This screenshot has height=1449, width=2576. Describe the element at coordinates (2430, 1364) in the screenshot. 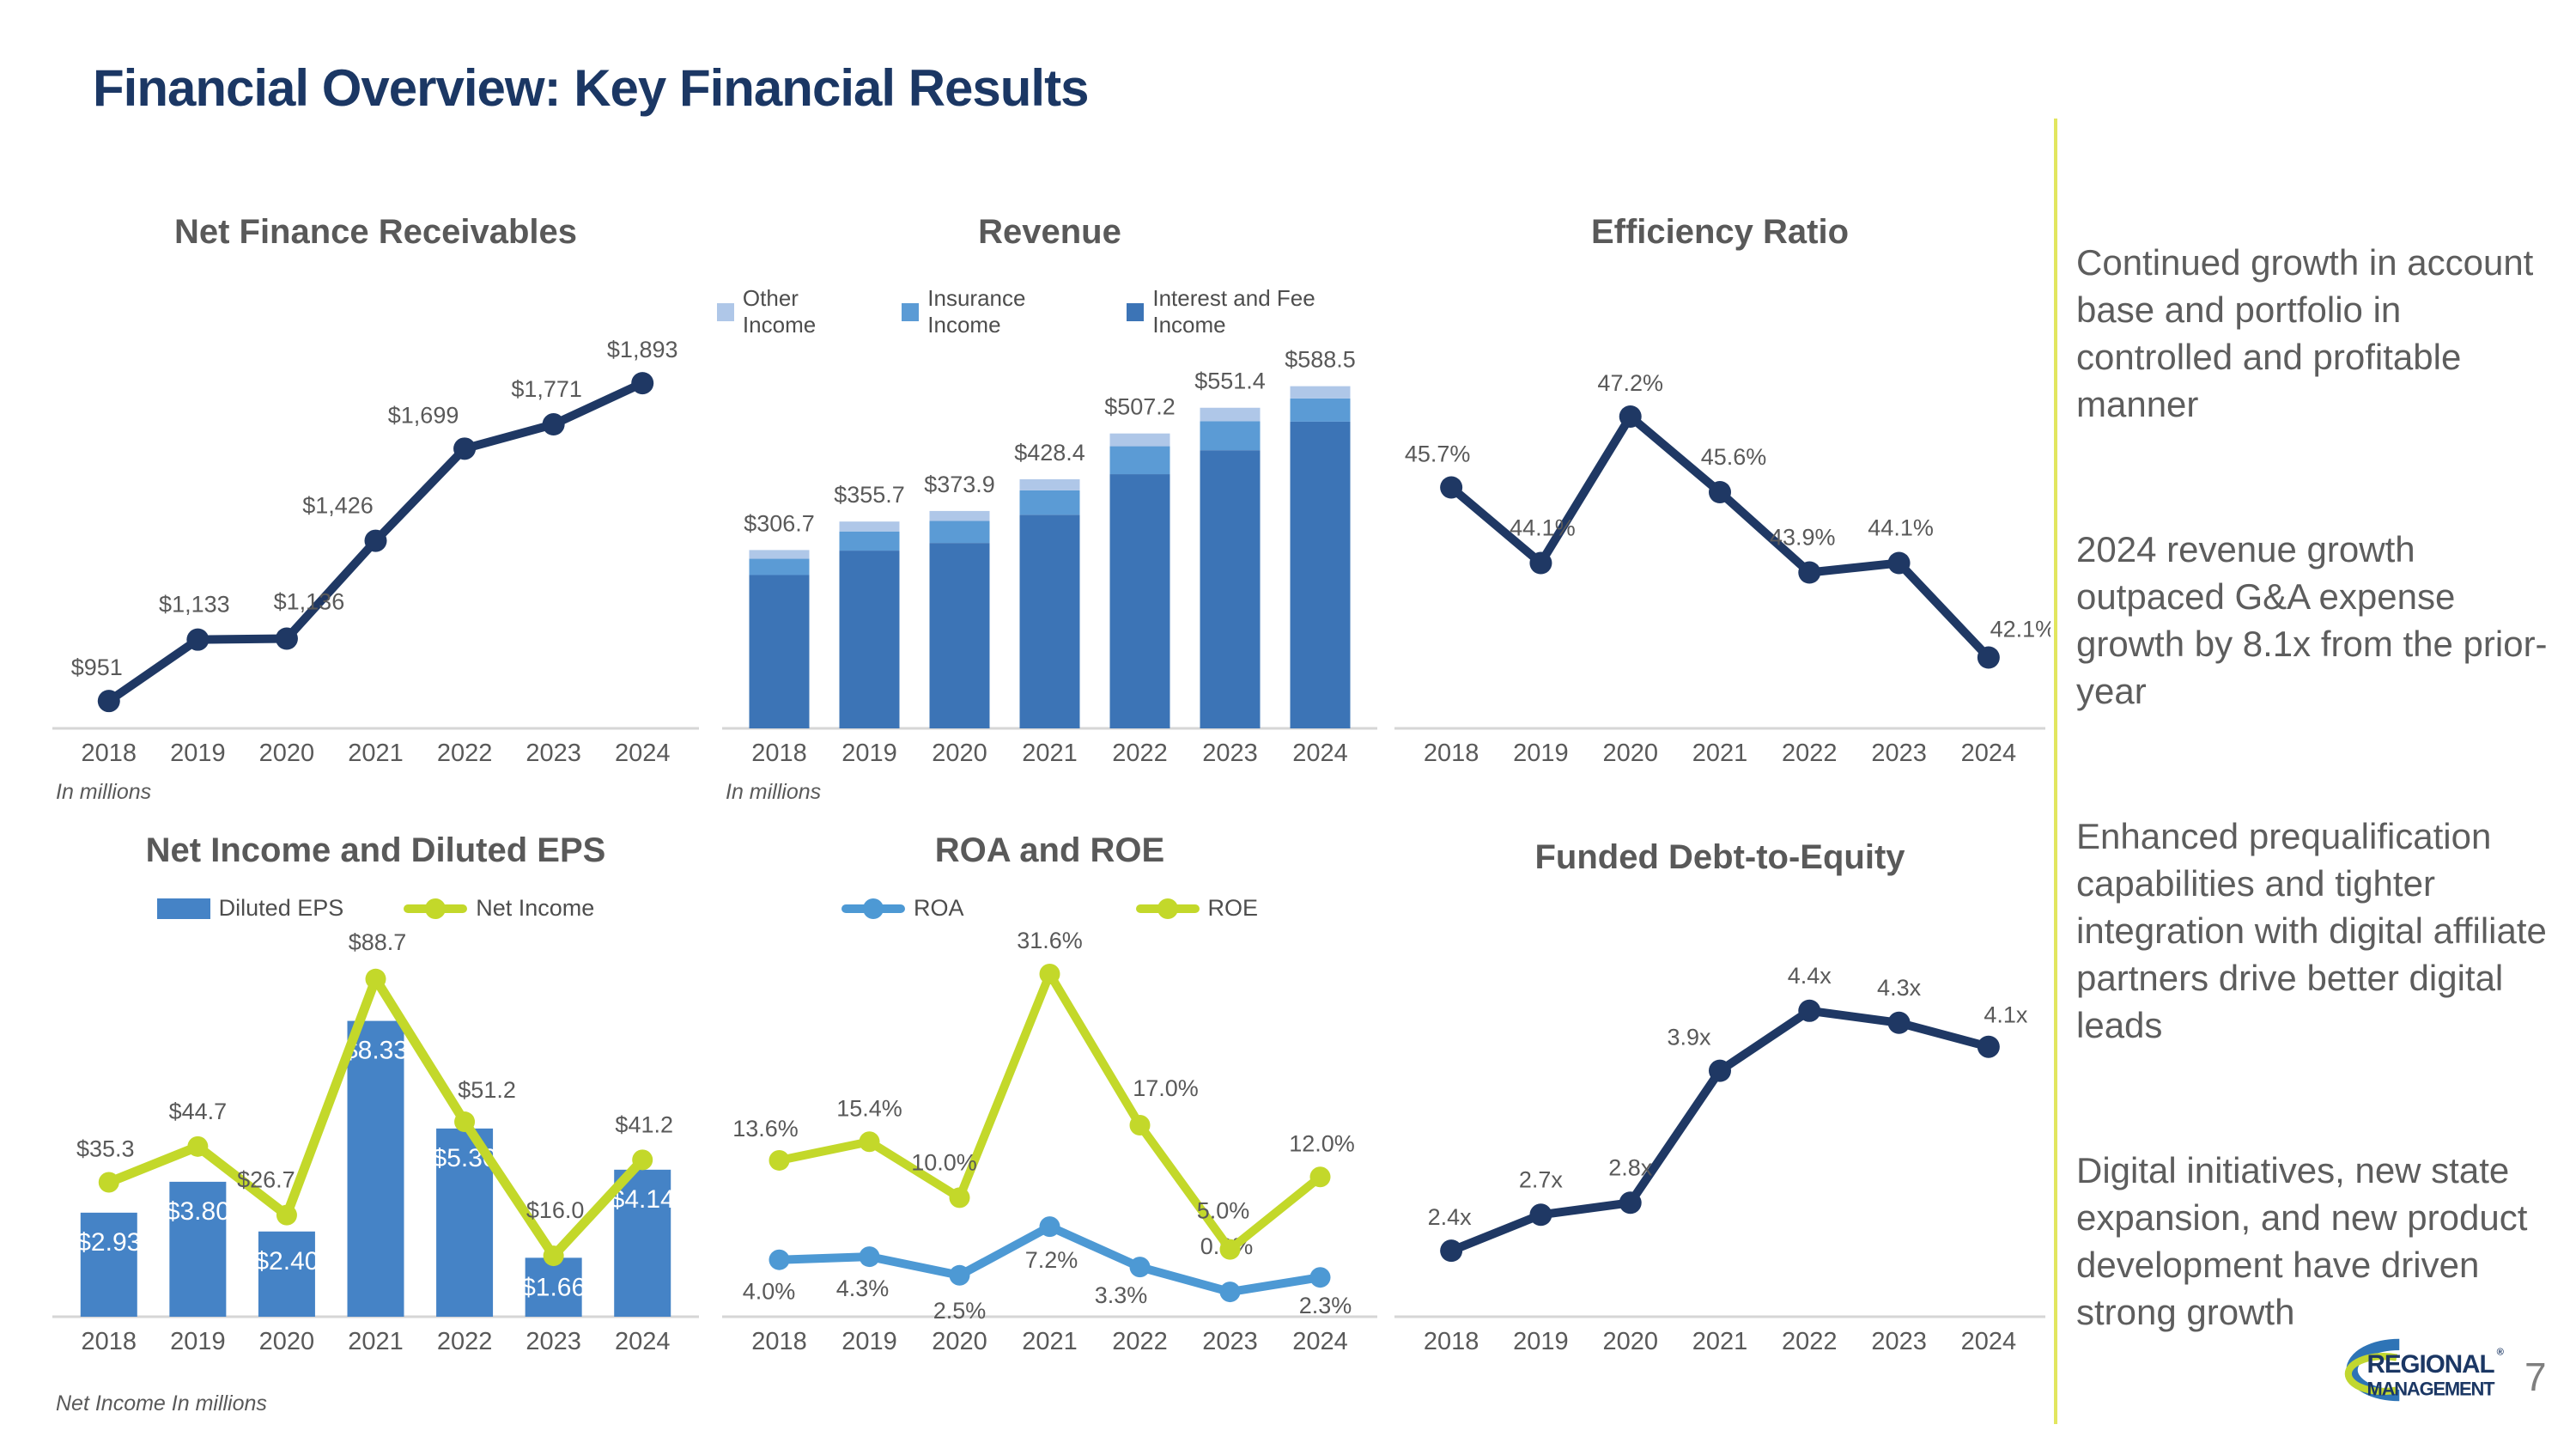

I see `logo-text-regional: REGIONAL` at that location.